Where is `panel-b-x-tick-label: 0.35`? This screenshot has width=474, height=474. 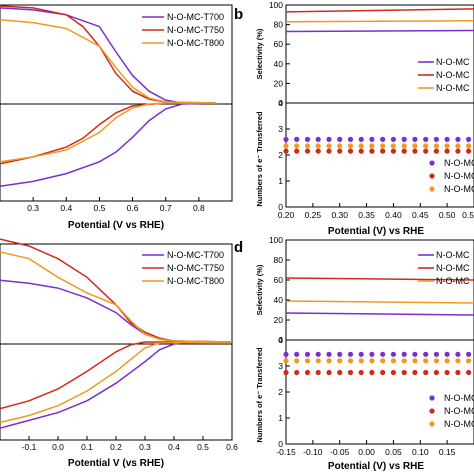 panel-b-x-tick-label: 0.35 is located at coordinates (366, 215).